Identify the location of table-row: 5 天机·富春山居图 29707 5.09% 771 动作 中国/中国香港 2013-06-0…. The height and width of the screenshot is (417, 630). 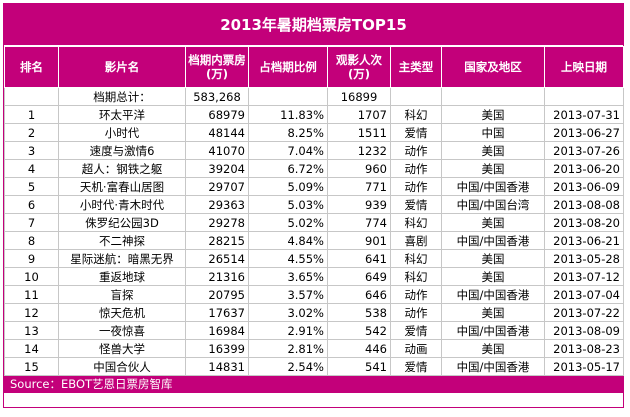
(314, 186).